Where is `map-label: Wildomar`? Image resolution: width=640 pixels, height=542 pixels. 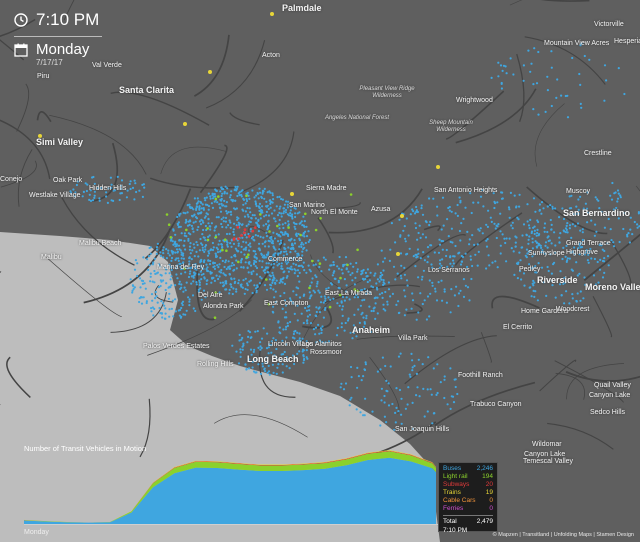
map-label: Wildomar is located at coordinates (547, 444).